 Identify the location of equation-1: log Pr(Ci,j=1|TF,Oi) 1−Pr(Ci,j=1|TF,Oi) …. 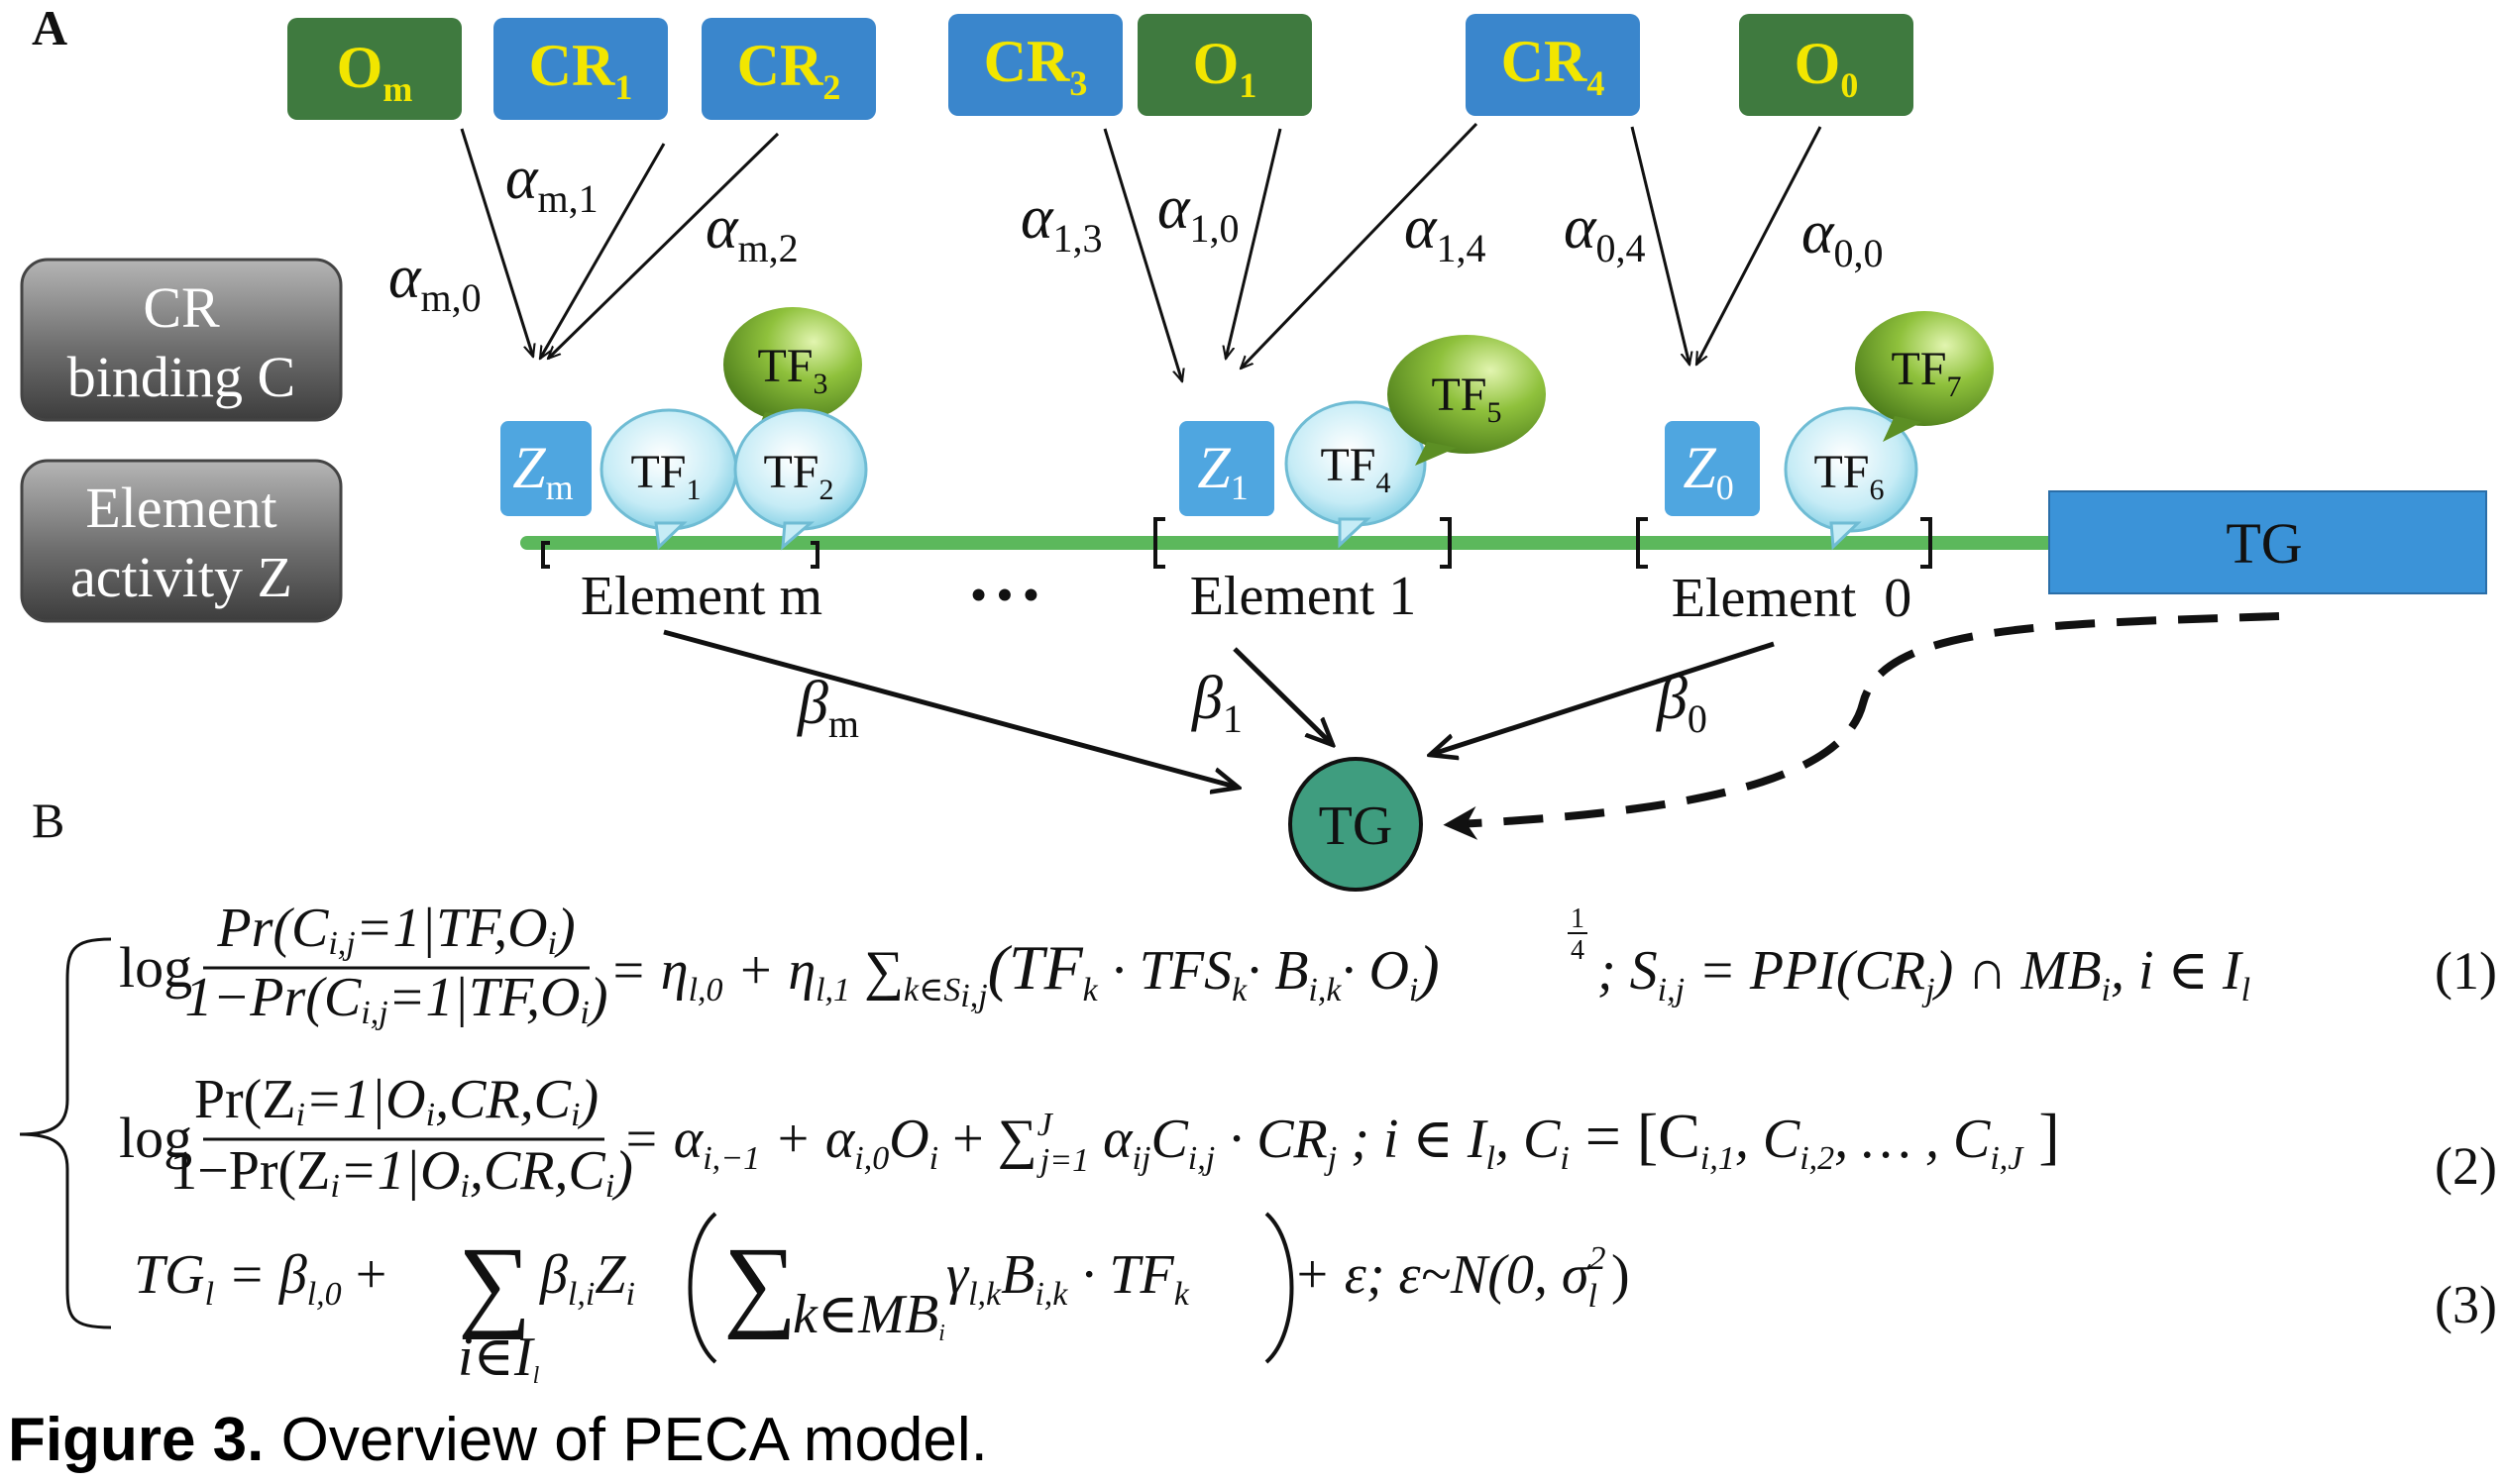
(1308, 965).